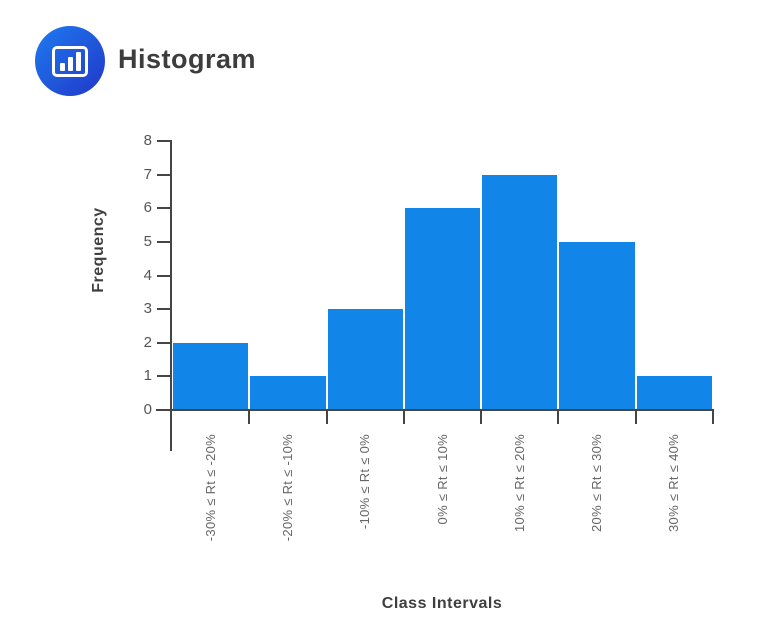 The height and width of the screenshot is (633, 768). Describe the element at coordinates (147, 174) in the screenshot. I see `y-axis-tick-label: 7` at that location.